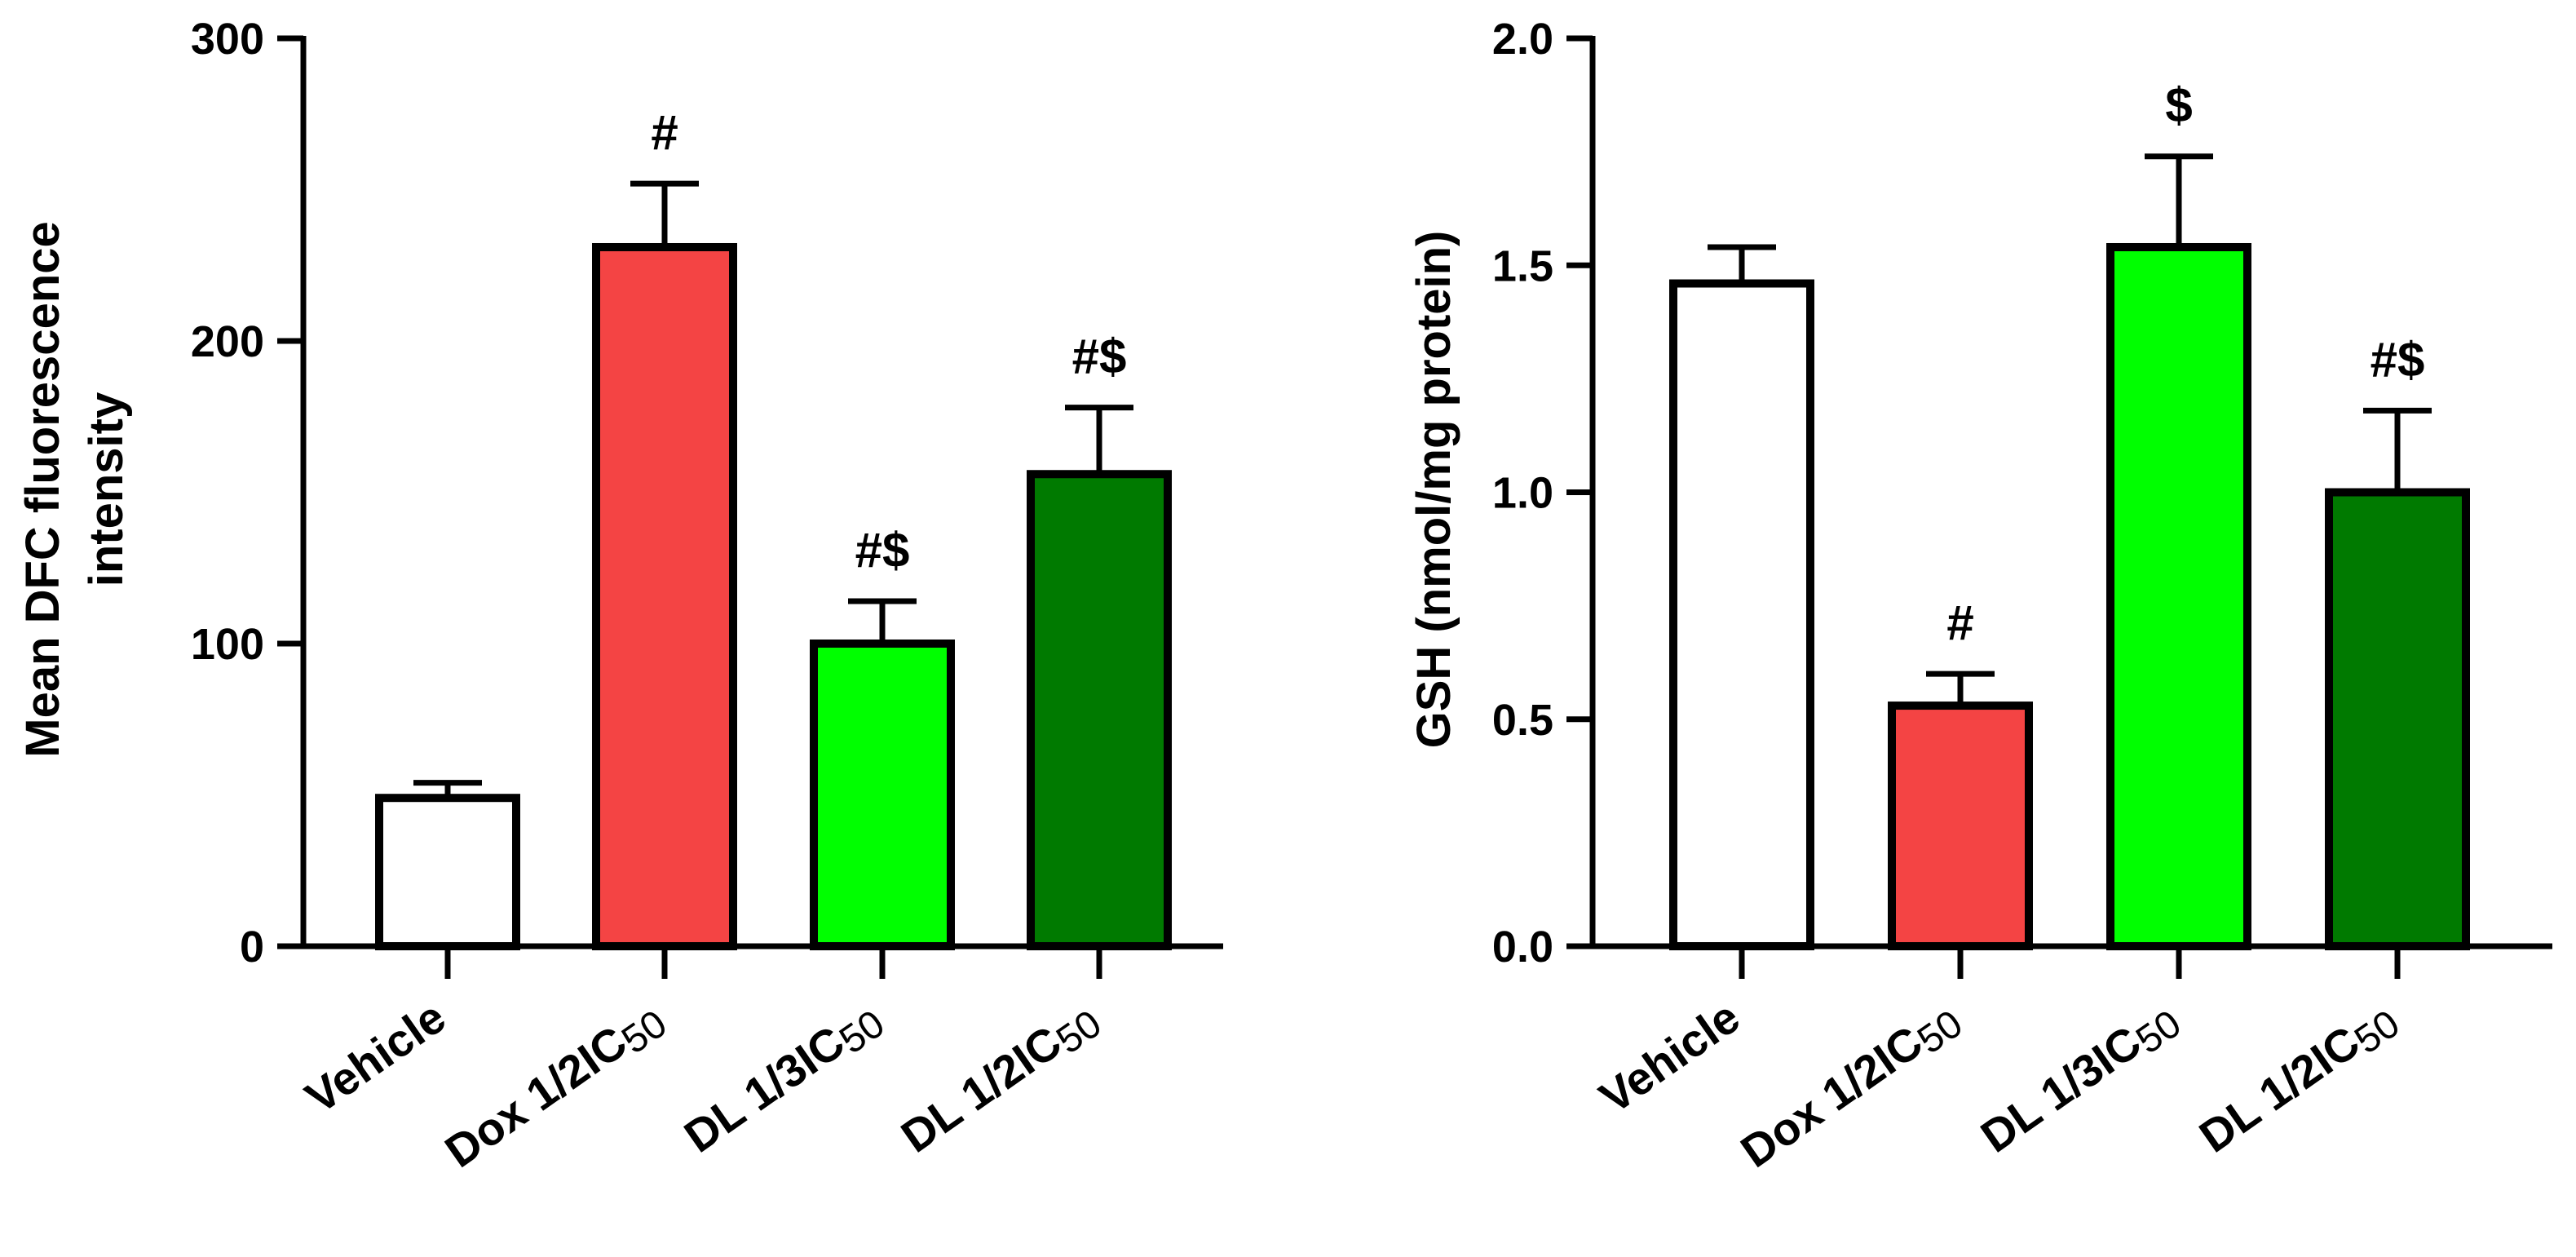 This screenshot has width=2576, height=1257. I want to click on chart1-significance-label: #, so click(1959, 622).